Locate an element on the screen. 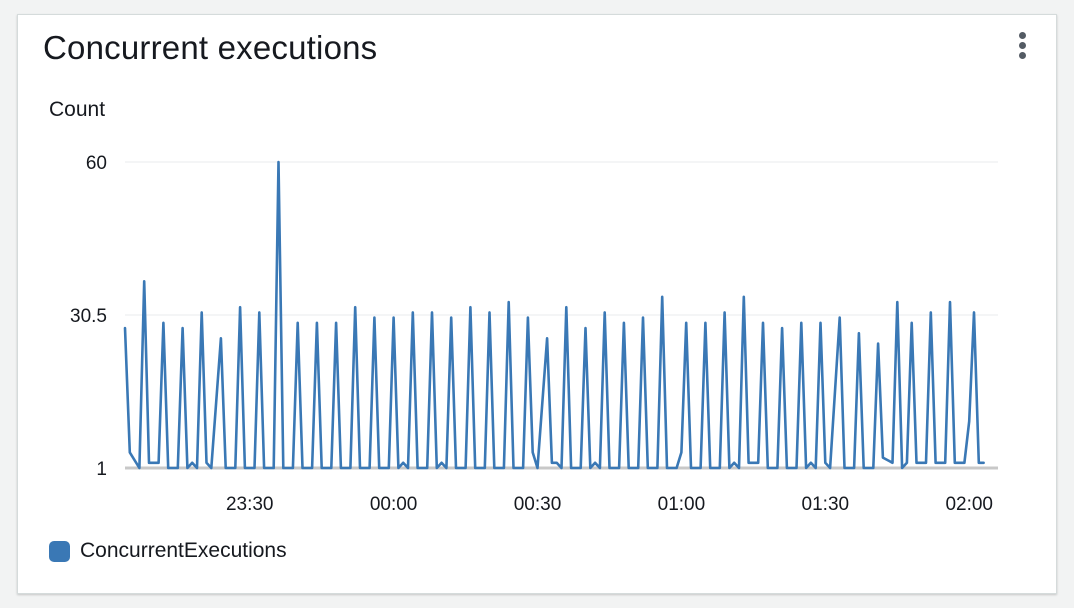  legend-item-concurrentexecutions: ConcurrentExecutions is located at coordinates (168, 551).